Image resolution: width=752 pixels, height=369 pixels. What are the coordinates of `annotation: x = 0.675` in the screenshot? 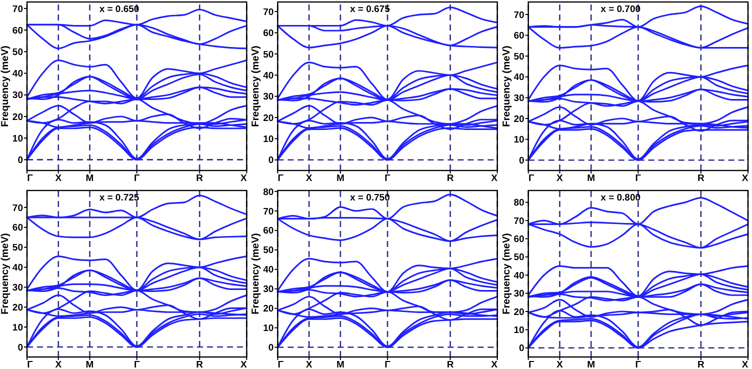 It's located at (370, 9).